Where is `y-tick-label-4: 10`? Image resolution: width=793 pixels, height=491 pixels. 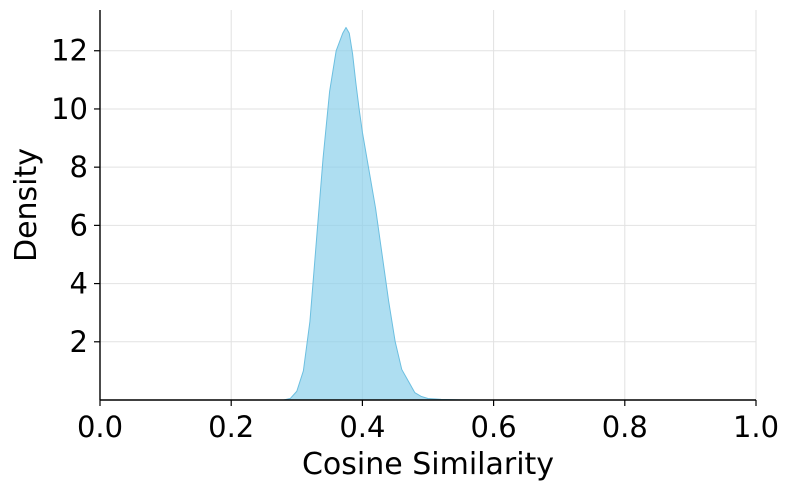
y-tick-label-4: 10 is located at coordinates (69, 109).